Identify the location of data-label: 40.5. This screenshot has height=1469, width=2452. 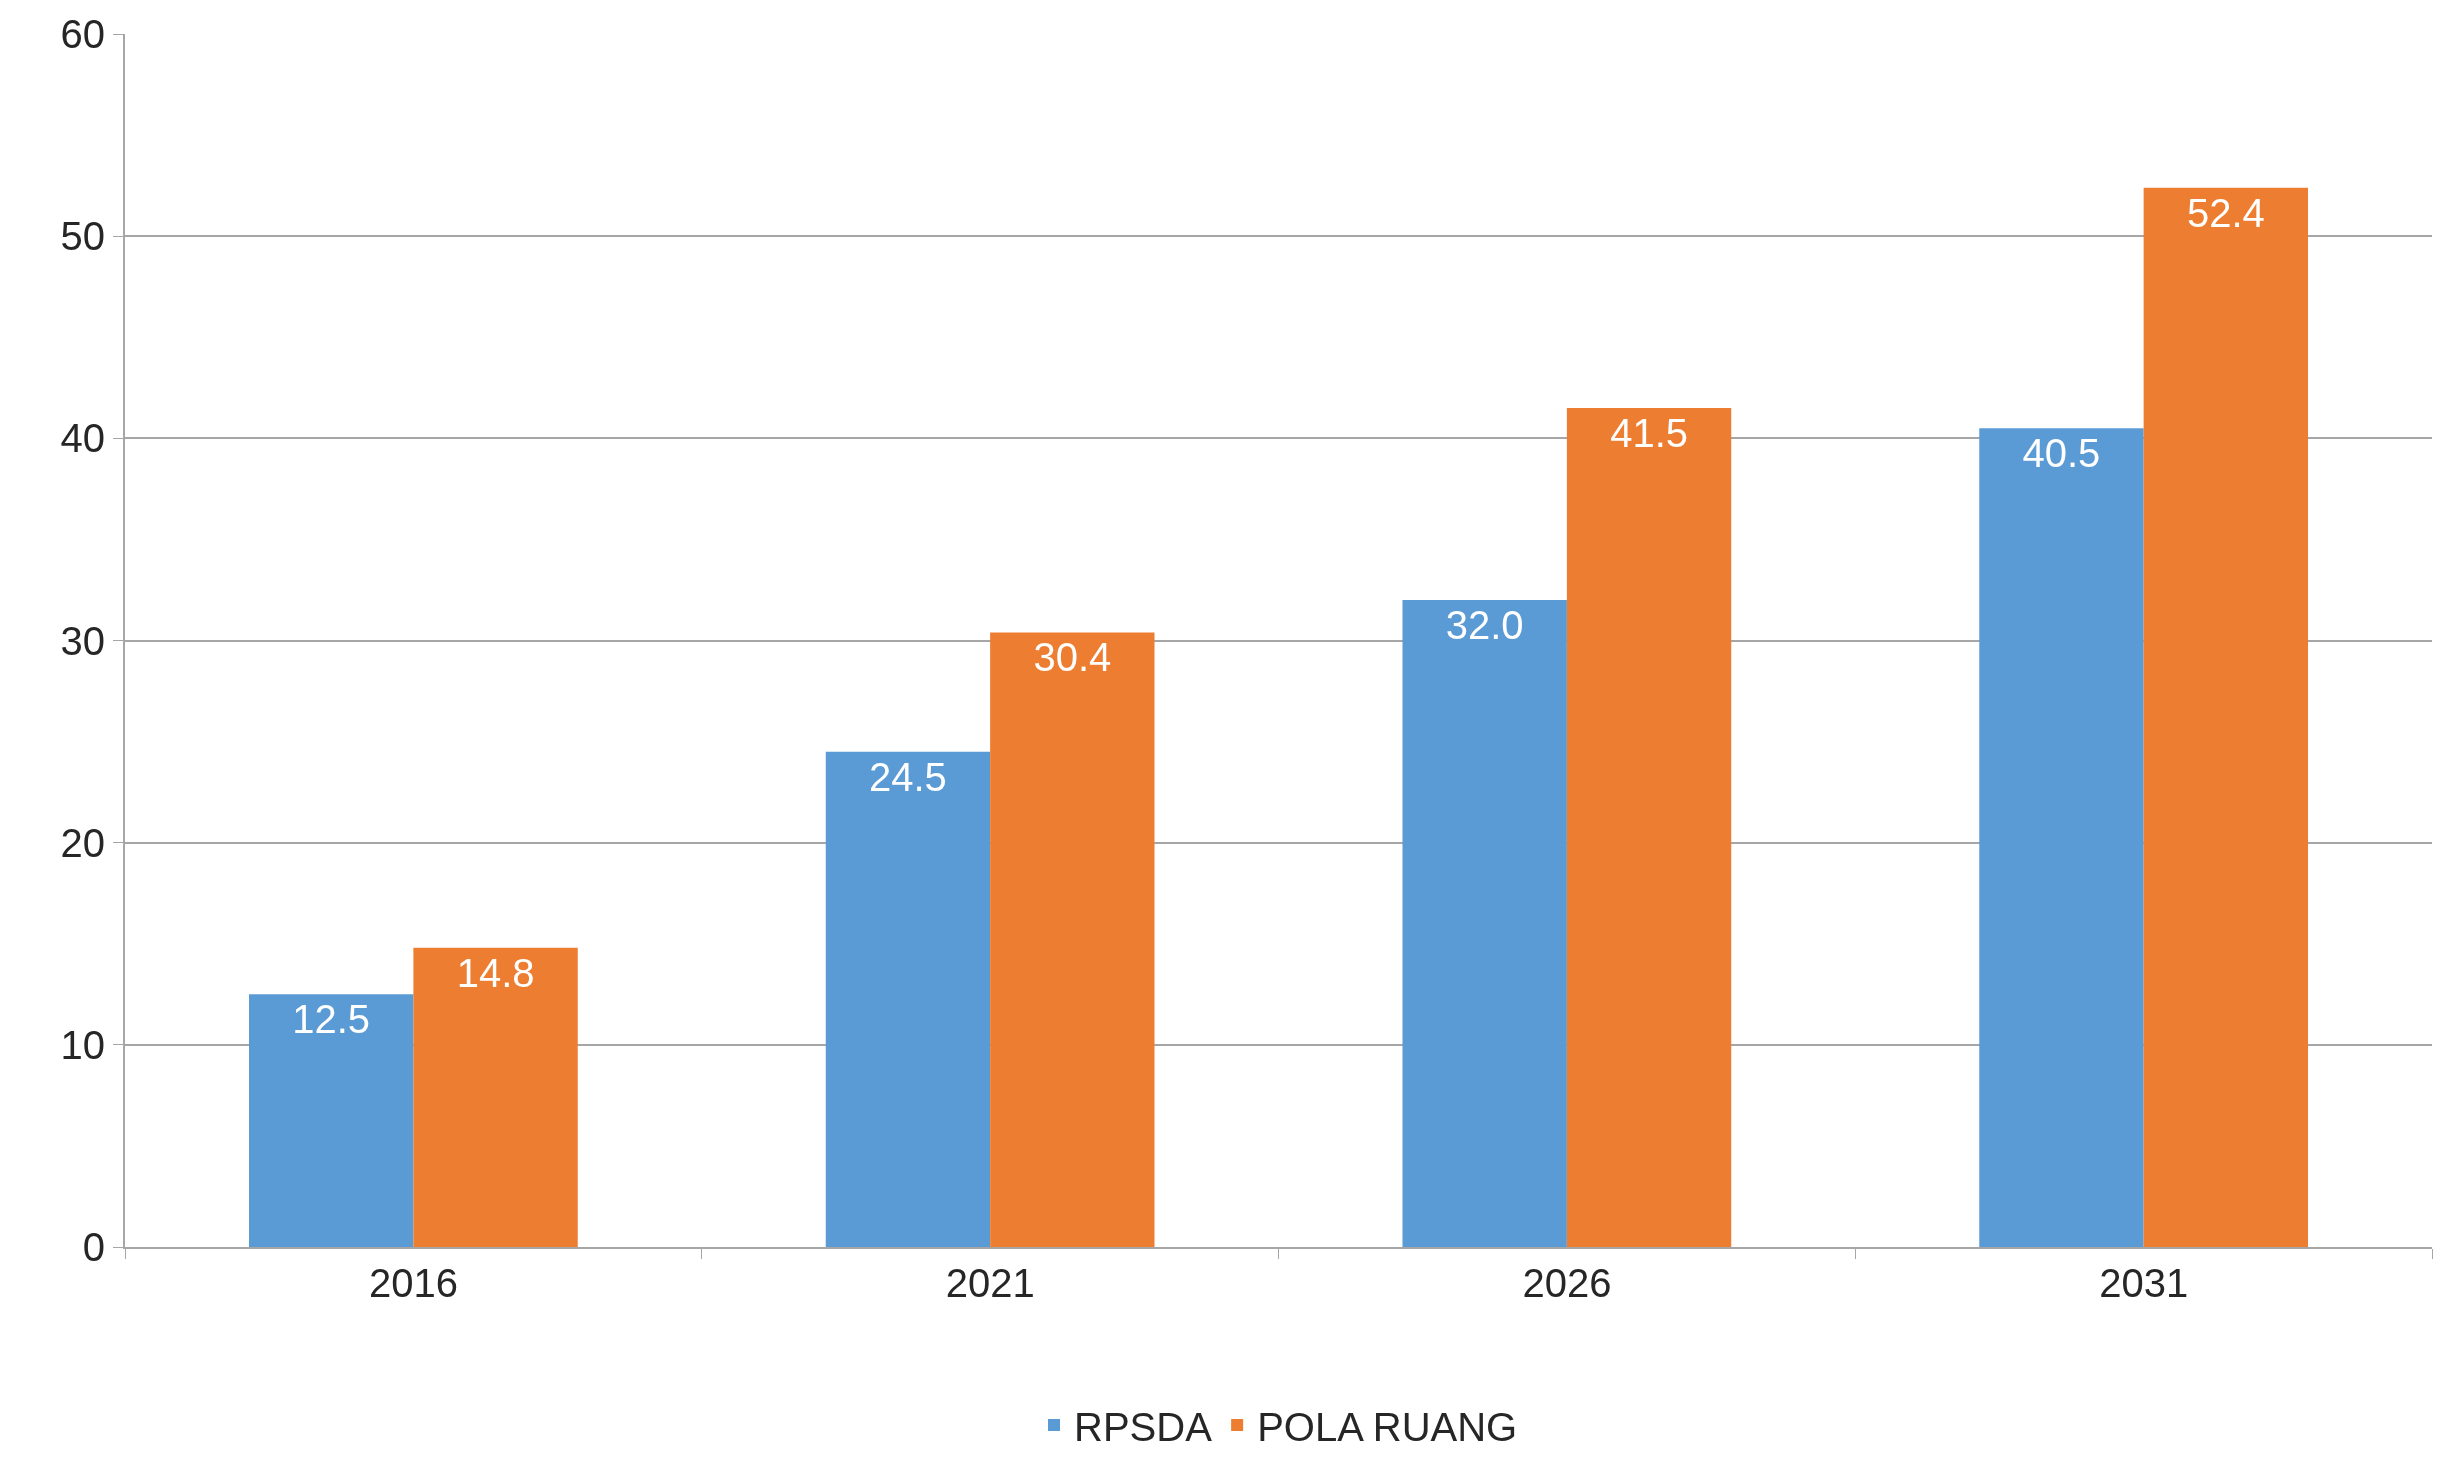
(2061, 453).